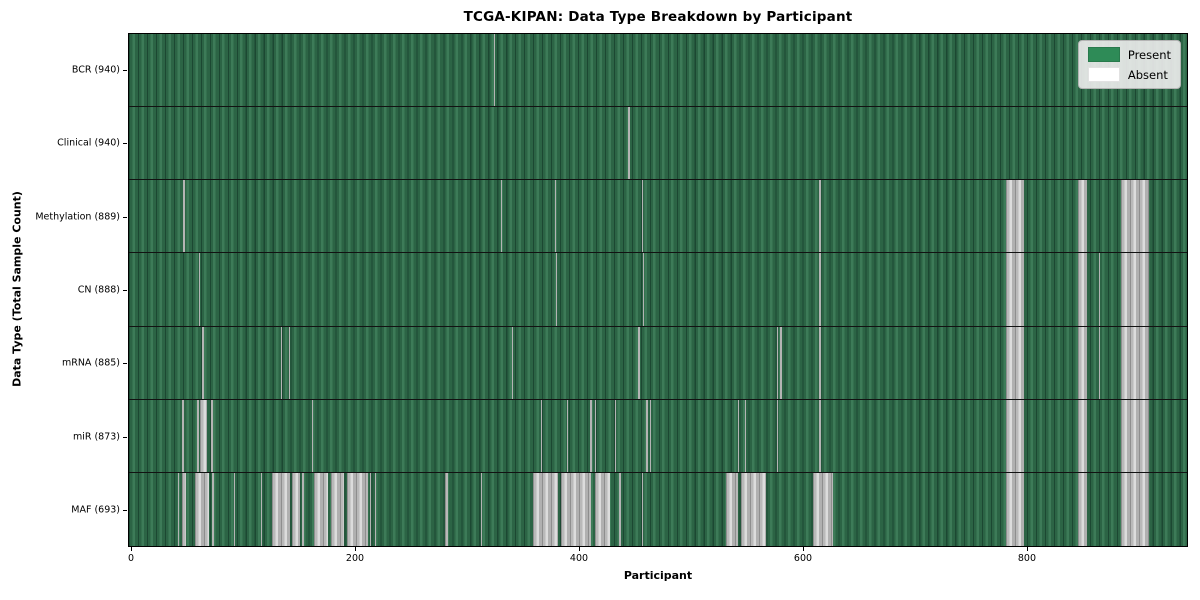 This screenshot has height=600, width=1200. Describe the element at coordinates (658, 71) in the screenshot. I see `heatmap-row-bcr` at that location.